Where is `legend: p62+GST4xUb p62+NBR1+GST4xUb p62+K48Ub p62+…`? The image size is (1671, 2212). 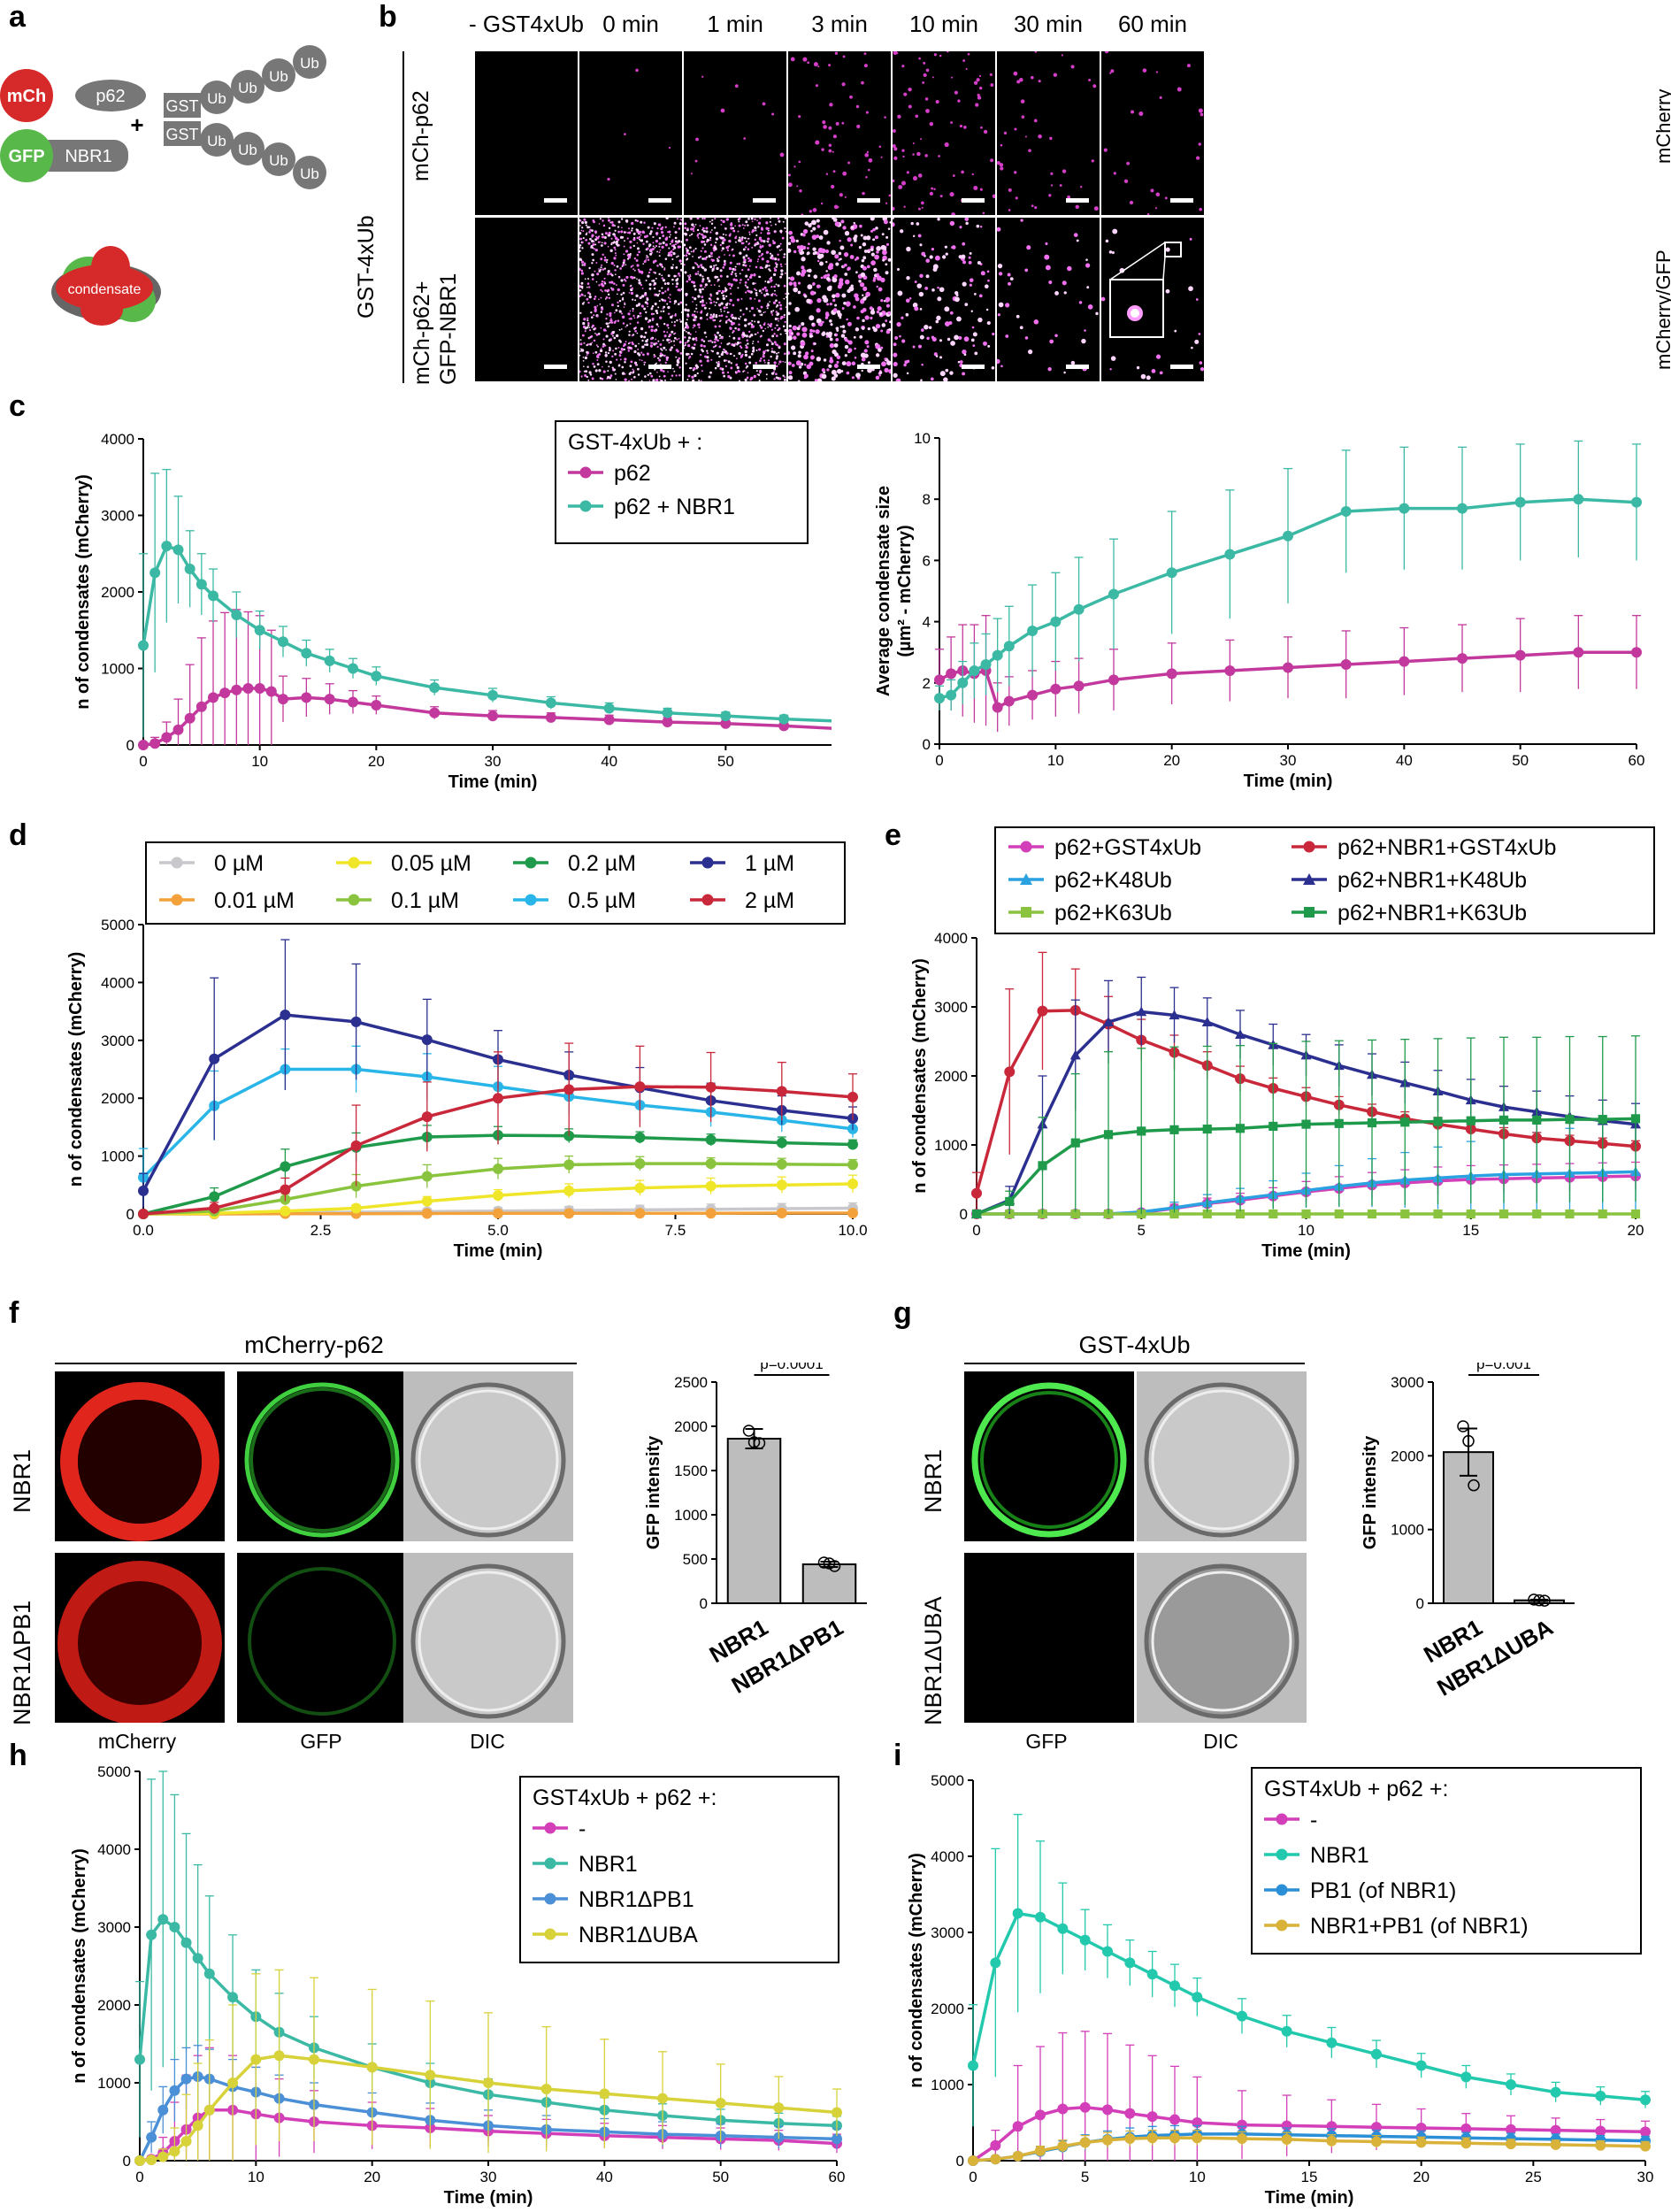 legend: p62+GST4xUb p62+NBR1+GST4xUb p62+K48Ub p62+… is located at coordinates (1324, 880).